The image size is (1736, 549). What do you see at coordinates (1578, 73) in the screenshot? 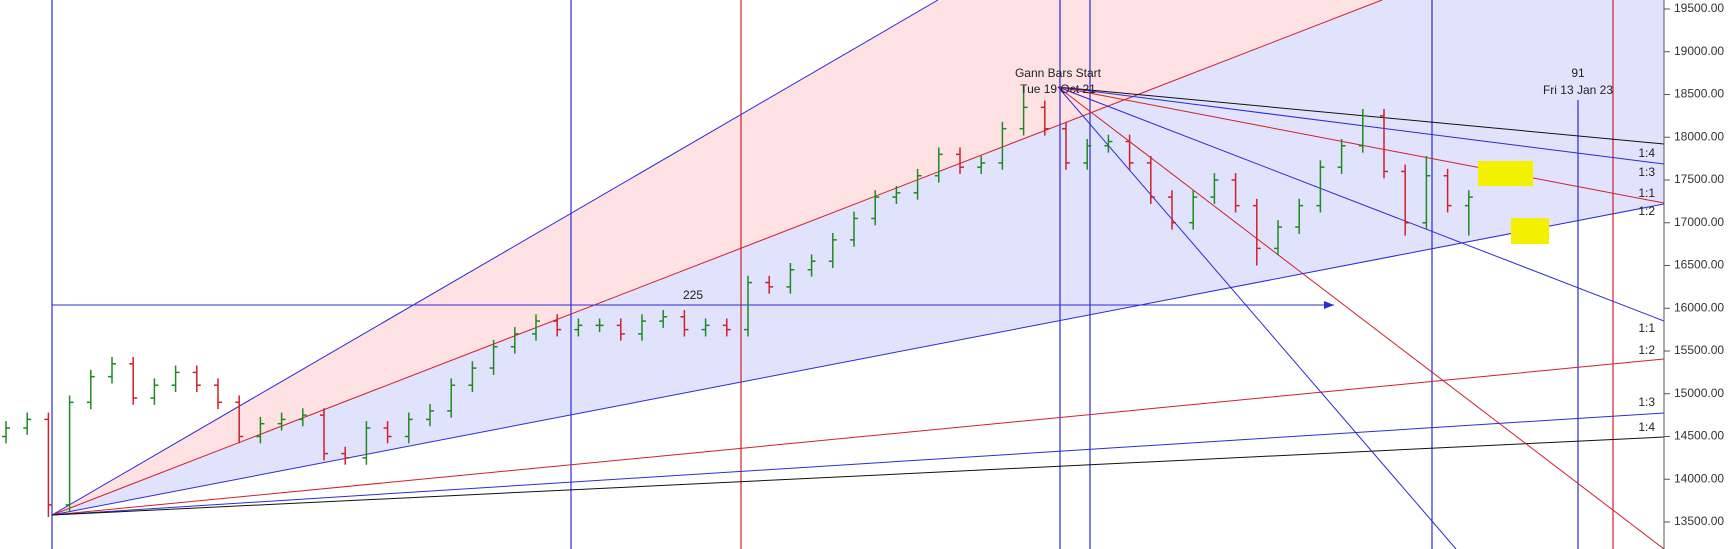
I see `annotation: 91` at bounding box center [1578, 73].